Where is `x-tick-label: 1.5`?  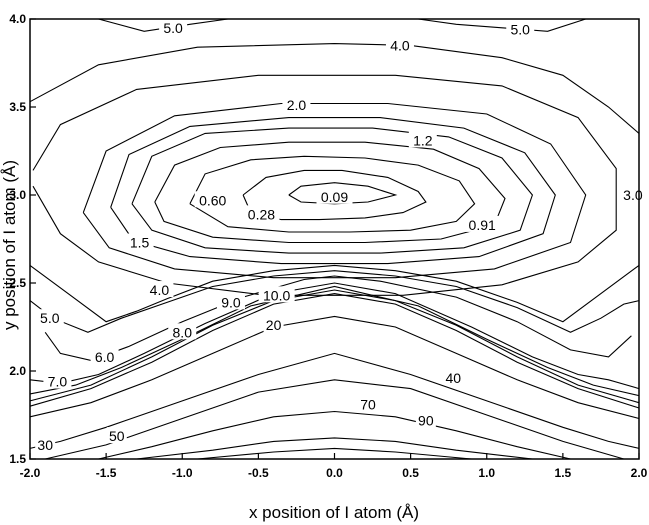 x-tick-label: 1.5 is located at coordinates (563, 473).